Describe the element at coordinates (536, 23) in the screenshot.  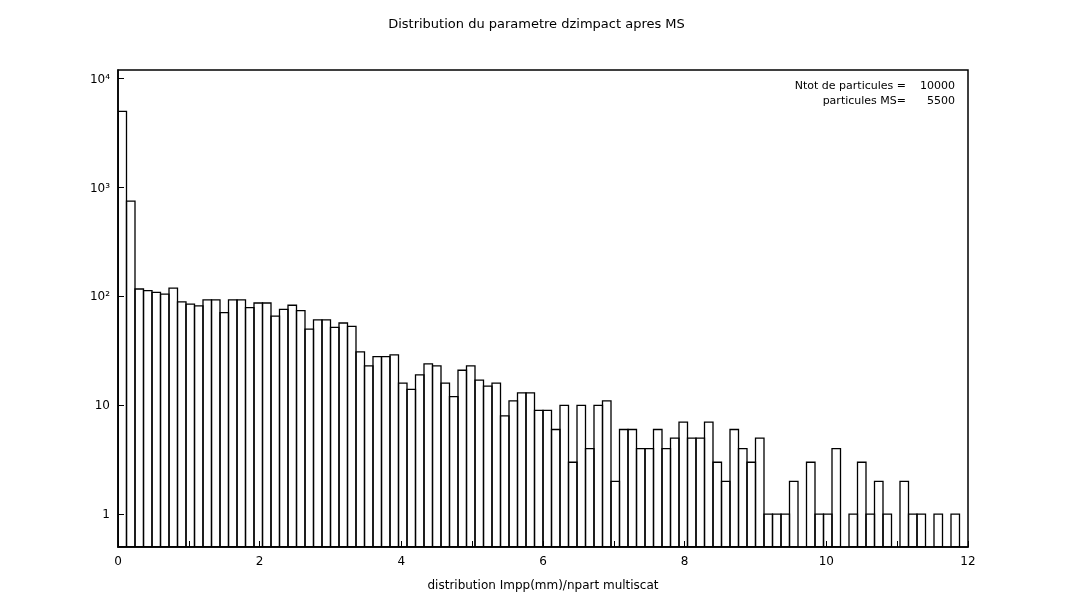
I see `chart-title: Distribution du parametre dzimpact apres MS` at that location.